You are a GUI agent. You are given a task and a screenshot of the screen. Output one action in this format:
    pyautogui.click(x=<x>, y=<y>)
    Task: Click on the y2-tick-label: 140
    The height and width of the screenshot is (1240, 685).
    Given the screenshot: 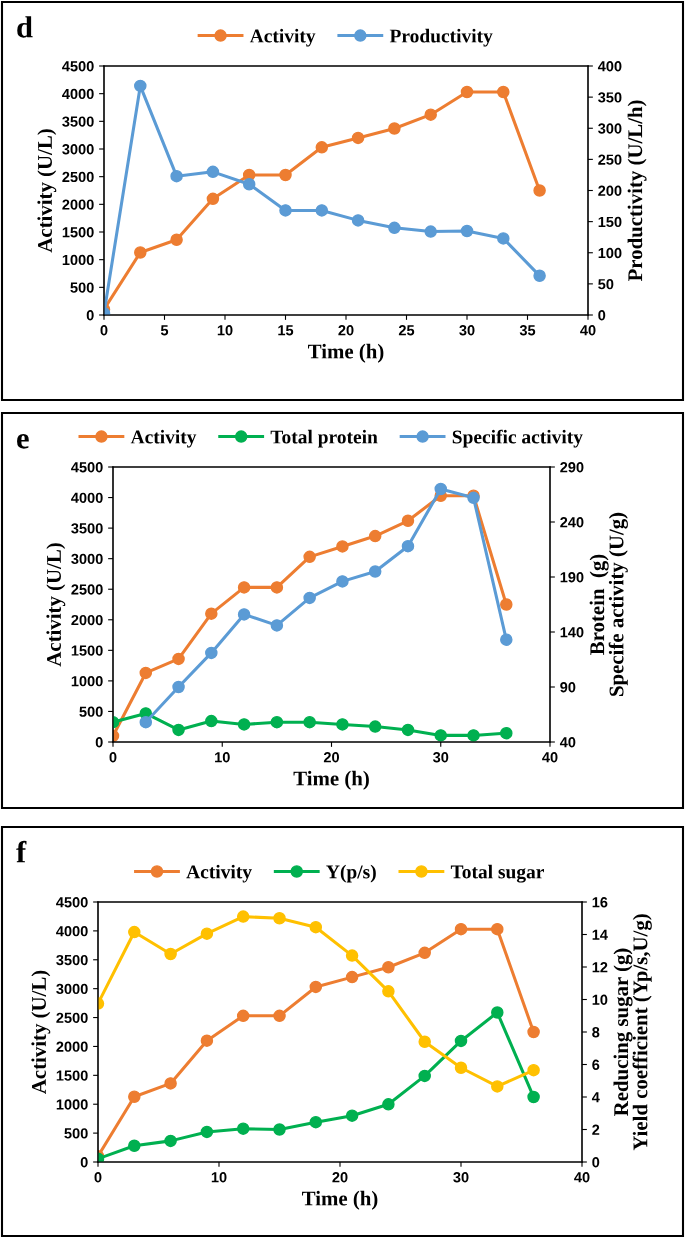 What is the action you would take?
    pyautogui.click(x=572, y=632)
    